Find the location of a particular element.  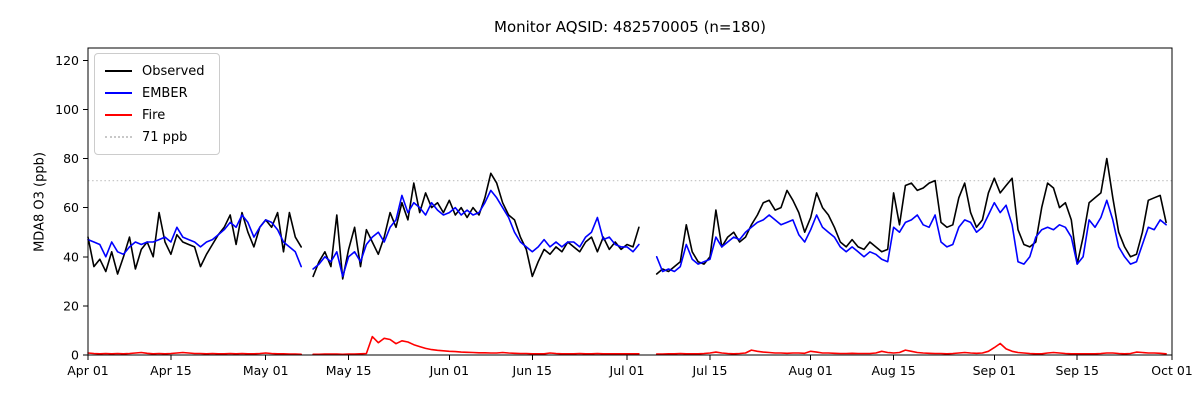

x-tick-label: Jul 01 is located at coordinates (627, 370).